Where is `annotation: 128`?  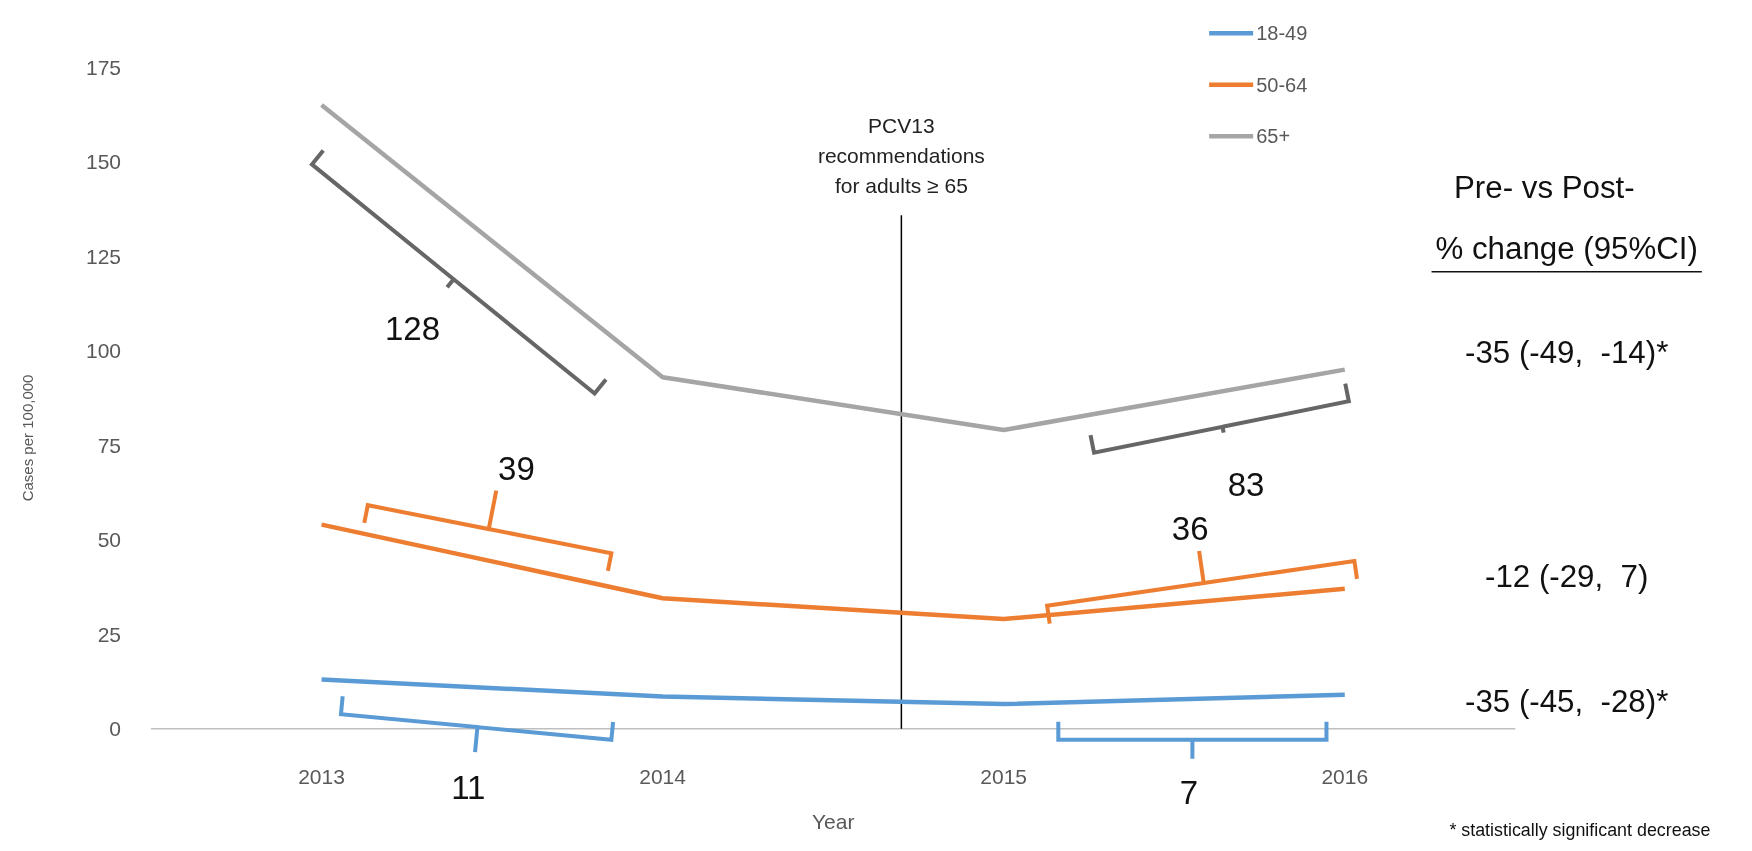
annotation: 128 is located at coordinates (412, 329).